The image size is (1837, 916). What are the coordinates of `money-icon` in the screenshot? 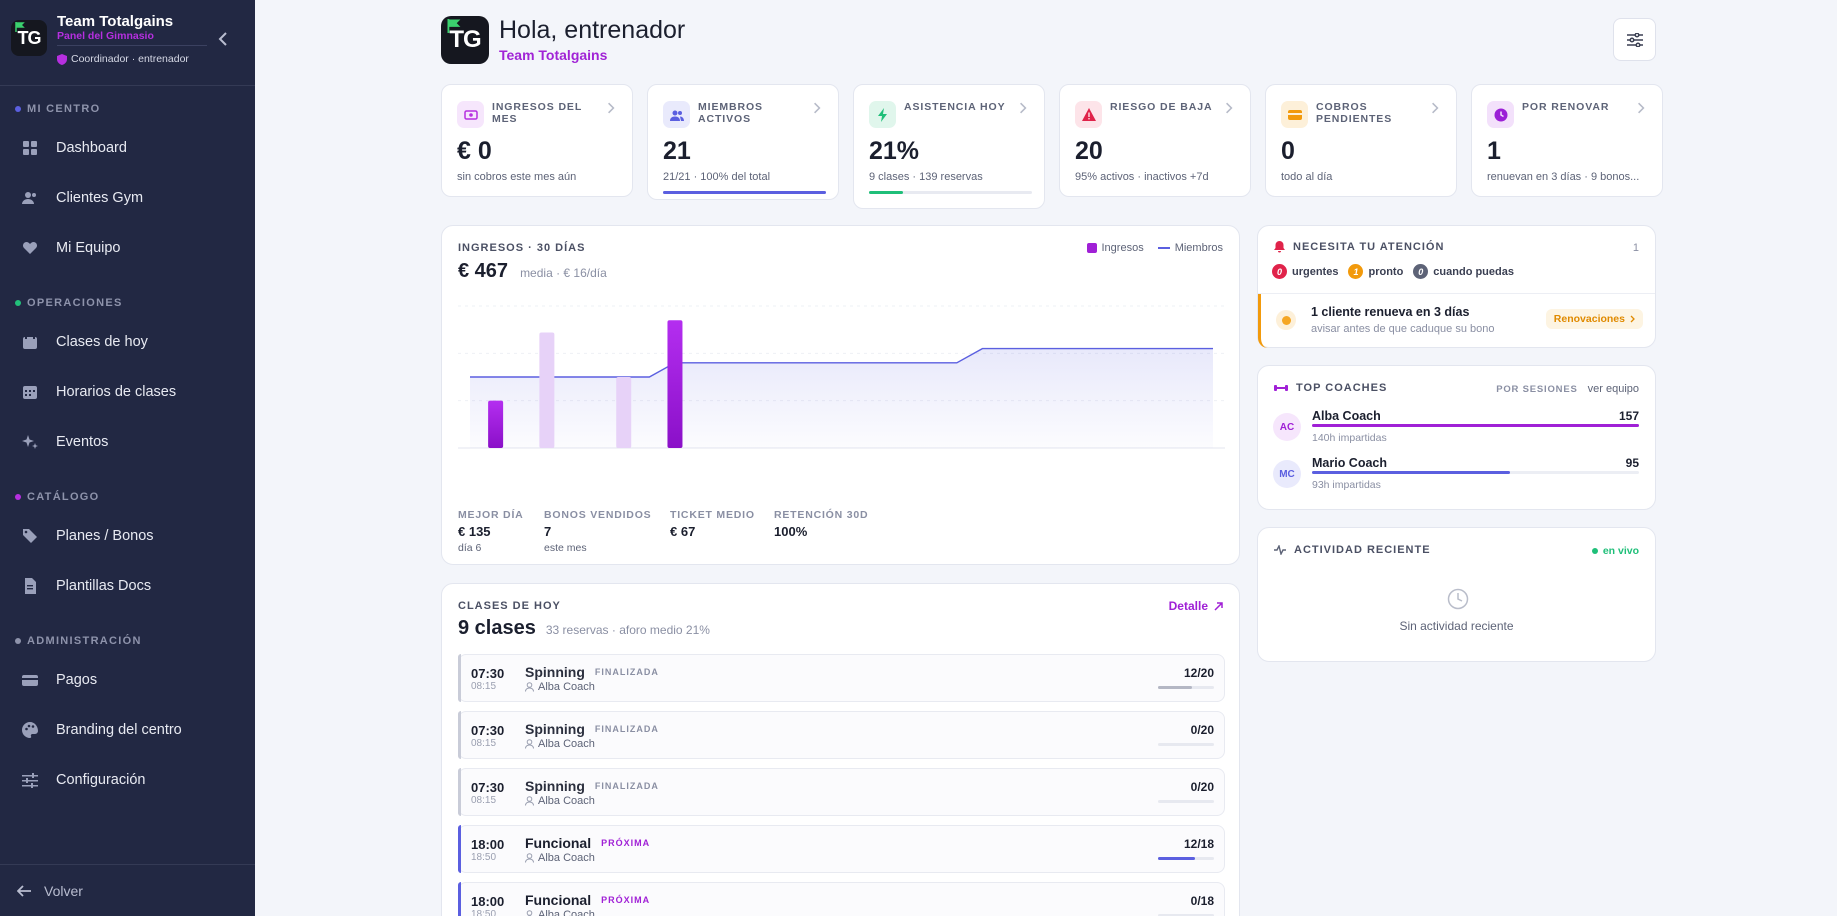 It's located at (470, 114).